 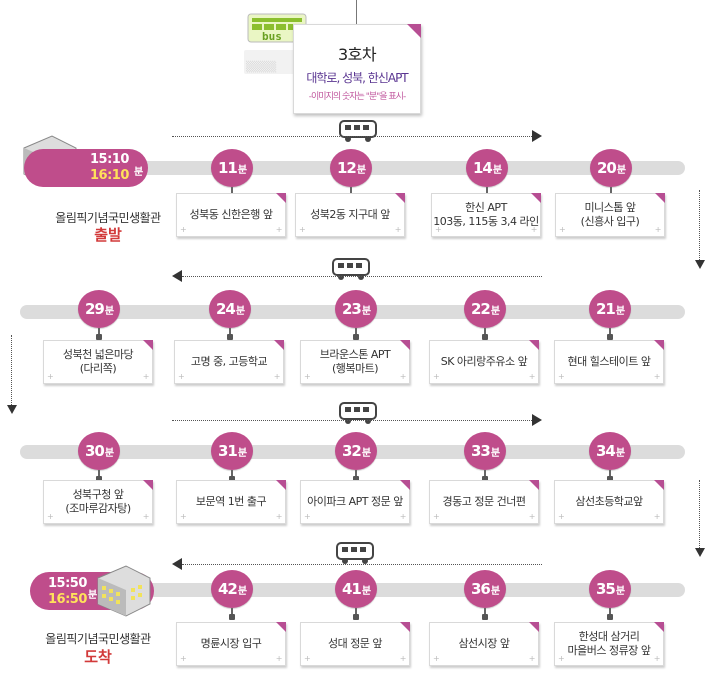 What do you see at coordinates (484, 643) in the screenshot?
I see `stop-name: 삼선시장 앞` at bounding box center [484, 643].